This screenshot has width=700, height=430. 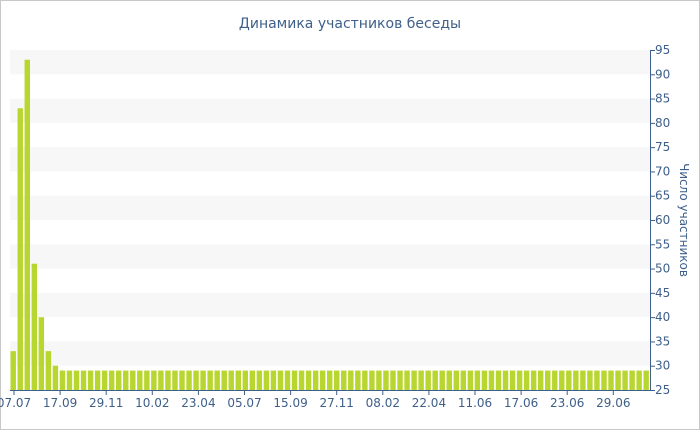 What do you see at coordinates (290, 403) in the screenshot?
I see `x-tick-label: 15.09` at bounding box center [290, 403].